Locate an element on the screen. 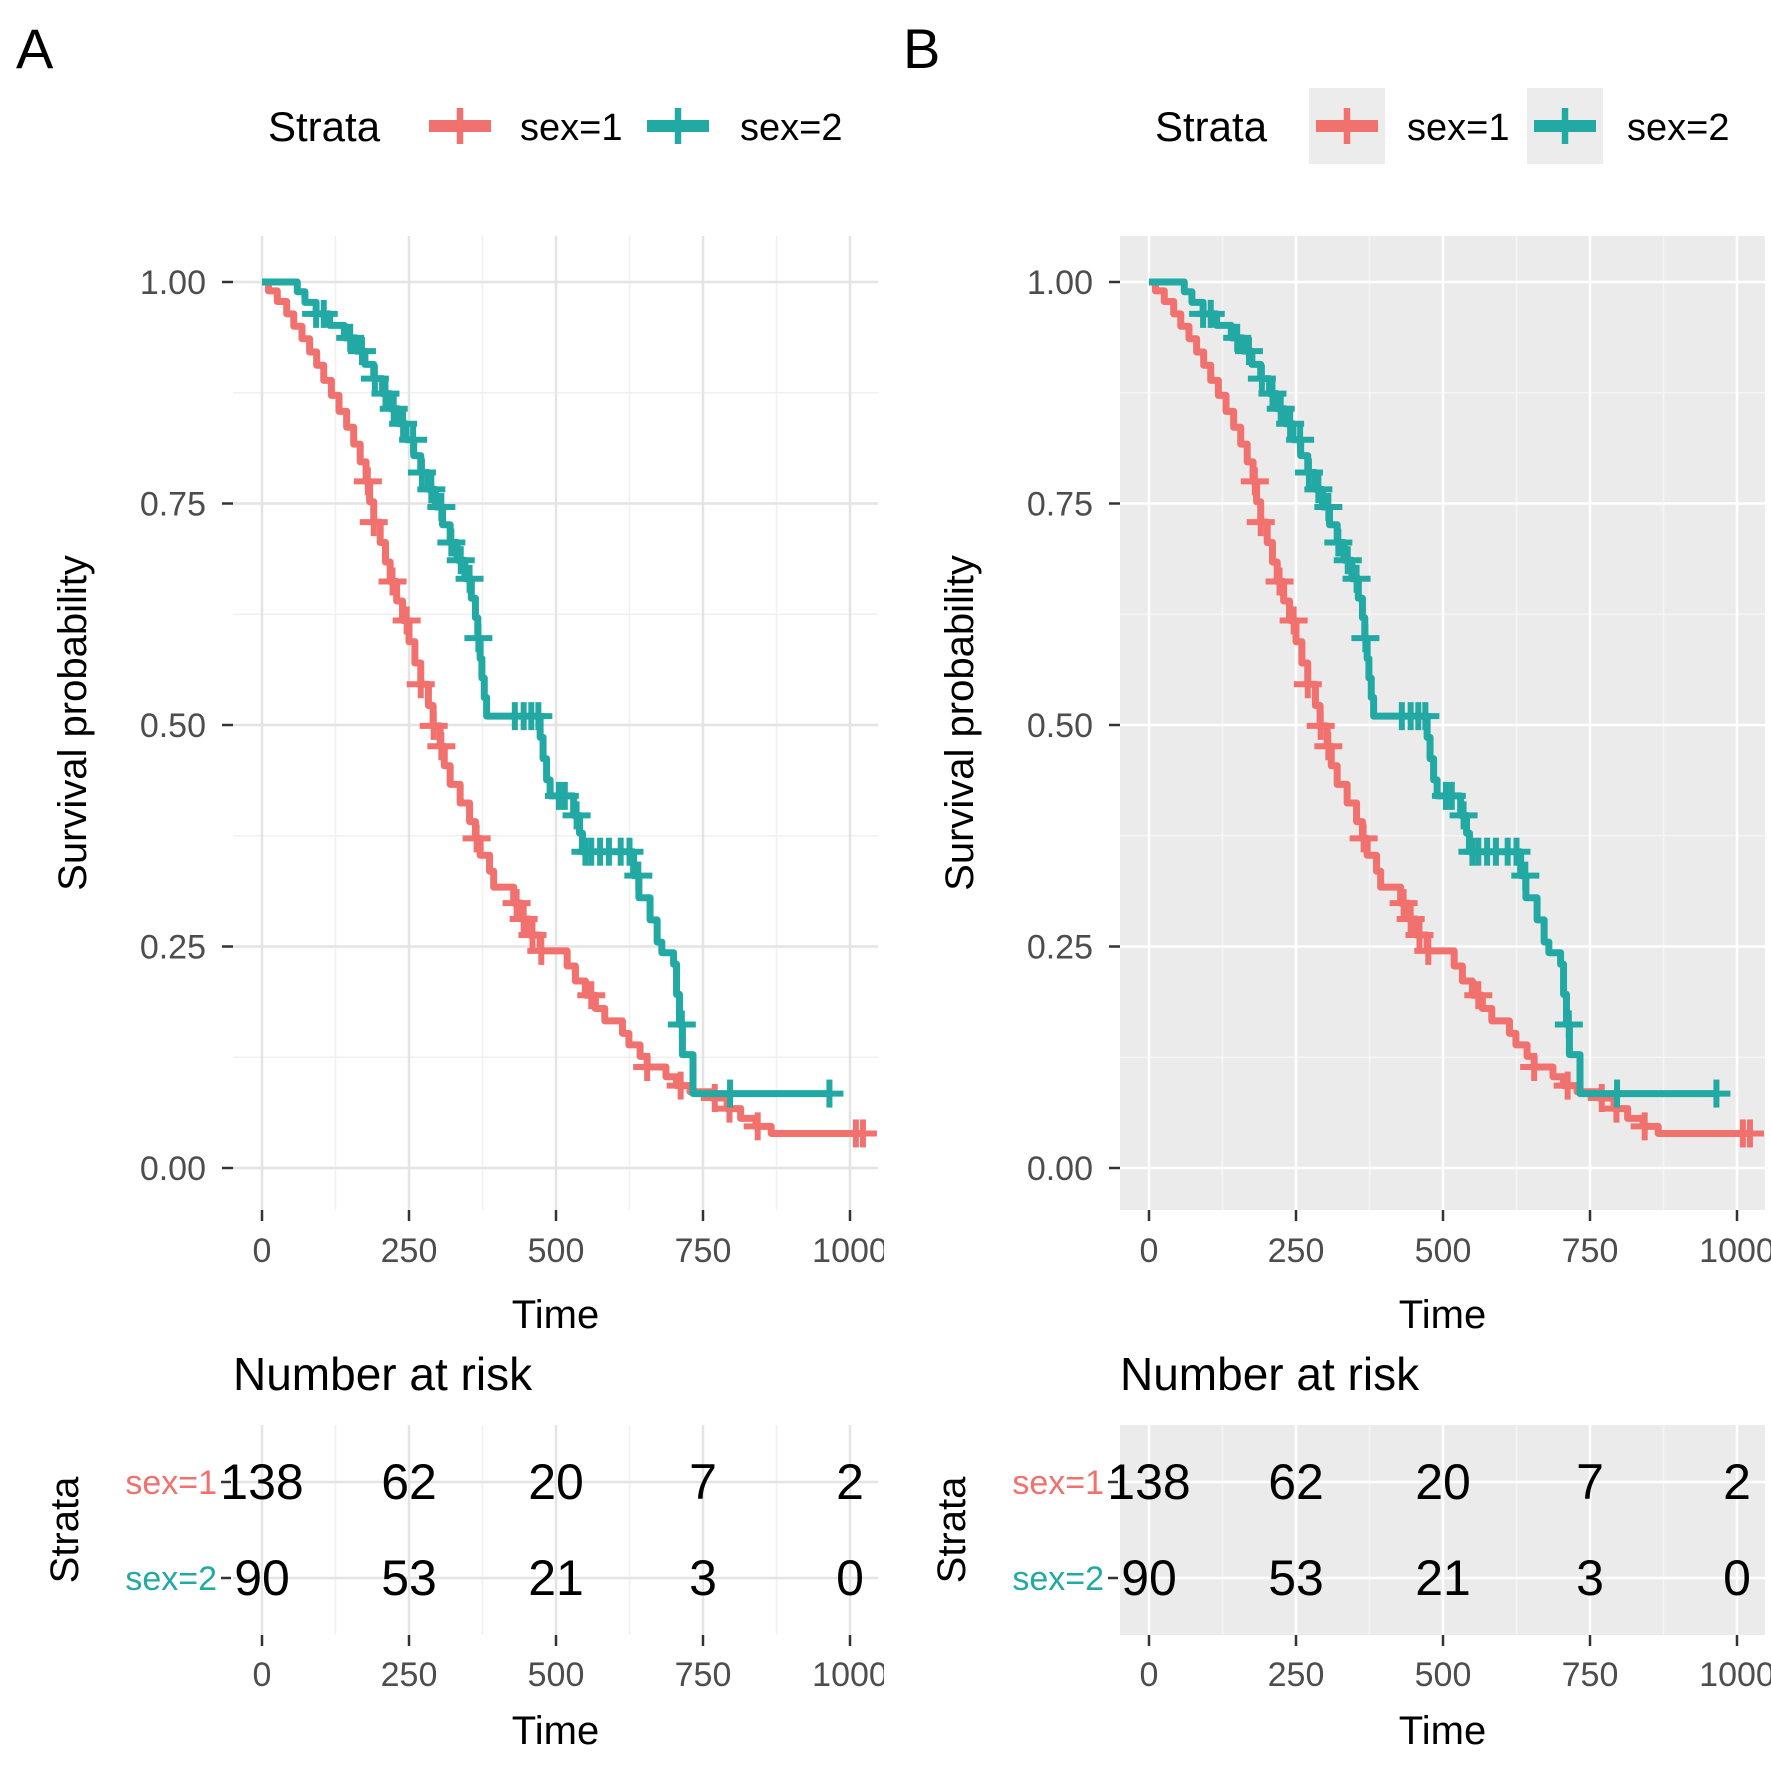 The height and width of the screenshot is (1771, 1771). panel-letter: B is located at coordinates (921, 48).